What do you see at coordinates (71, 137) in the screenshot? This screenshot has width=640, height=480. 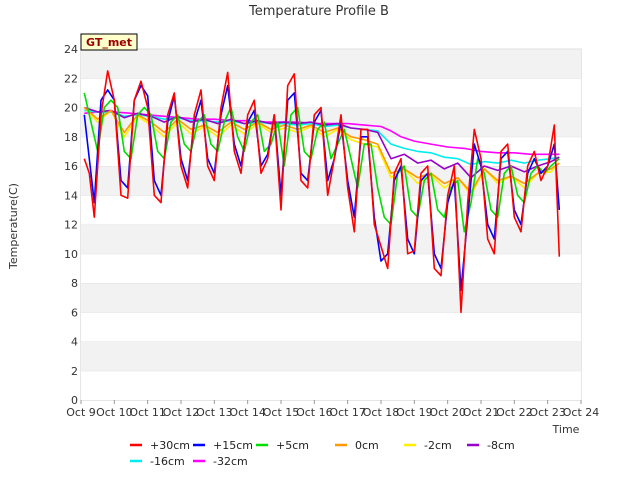 I see `y-tick-label: 18` at bounding box center [71, 137].